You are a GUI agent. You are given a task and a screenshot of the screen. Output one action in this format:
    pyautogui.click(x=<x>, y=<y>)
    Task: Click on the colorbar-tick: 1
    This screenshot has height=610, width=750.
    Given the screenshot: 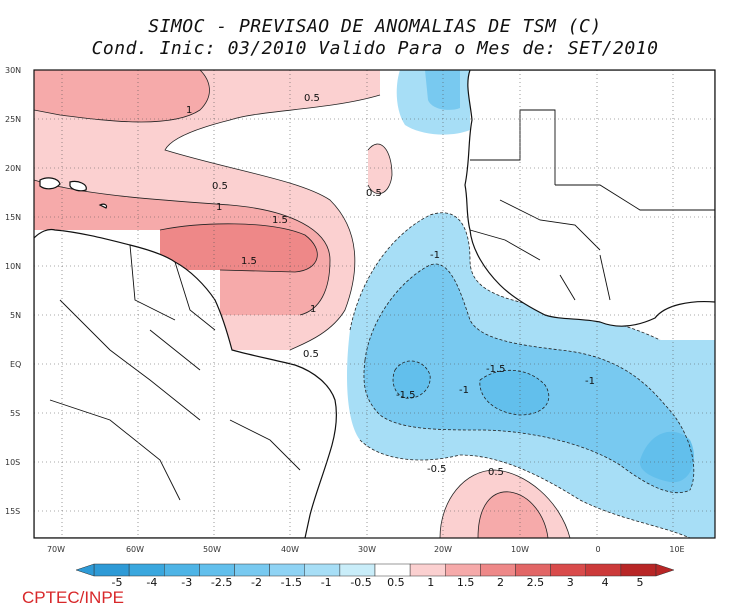 What is the action you would take?
    pyautogui.click(x=430, y=582)
    